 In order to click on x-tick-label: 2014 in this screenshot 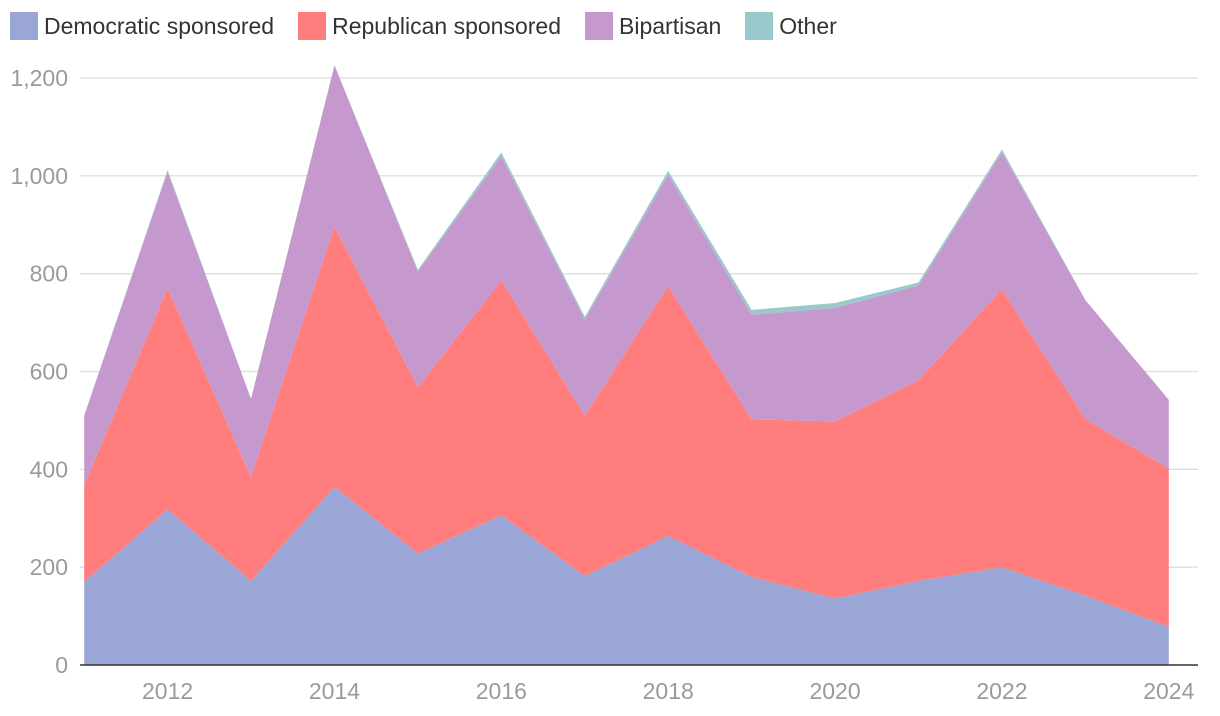, I will do `click(334, 691)`.